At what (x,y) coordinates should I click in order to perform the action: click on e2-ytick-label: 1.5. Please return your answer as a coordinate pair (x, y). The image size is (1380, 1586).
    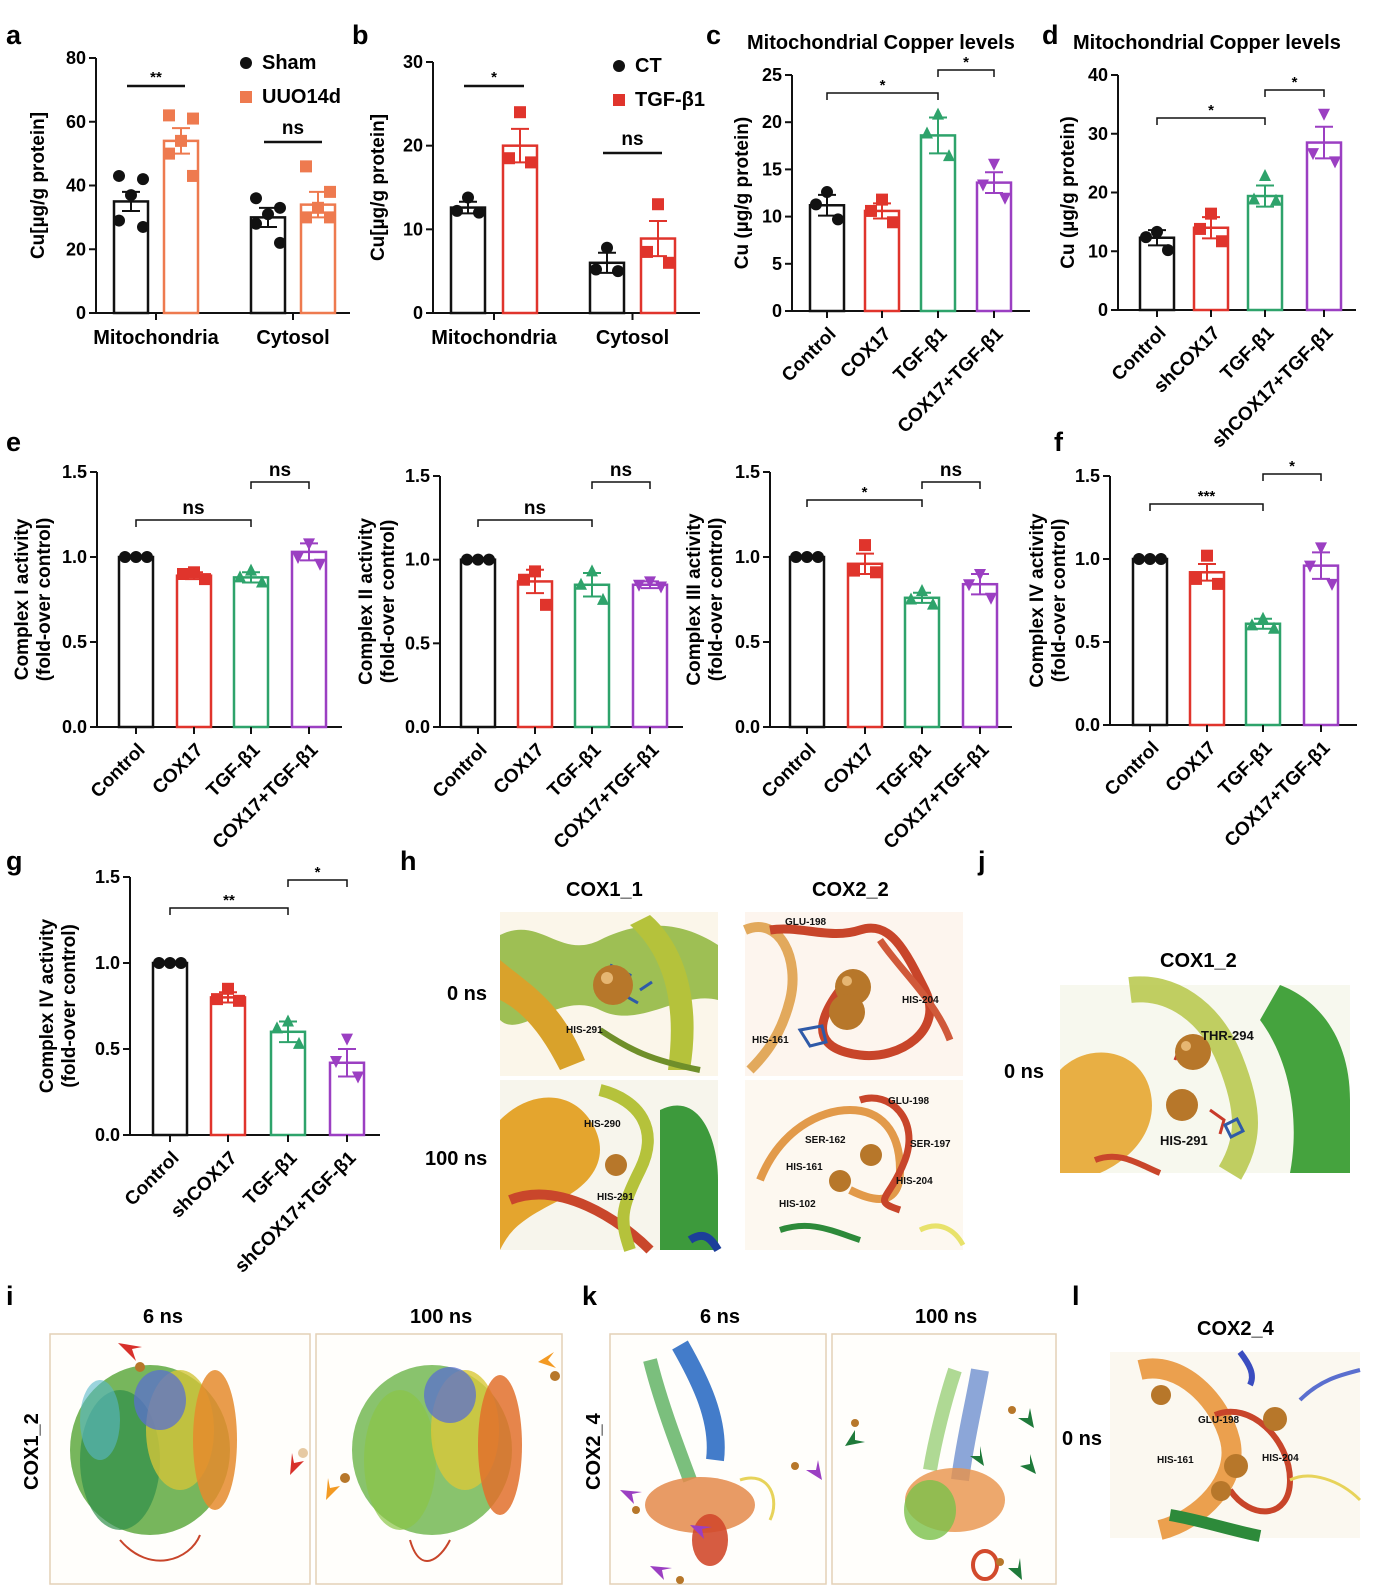
    Looking at the image, I should click on (417, 476).